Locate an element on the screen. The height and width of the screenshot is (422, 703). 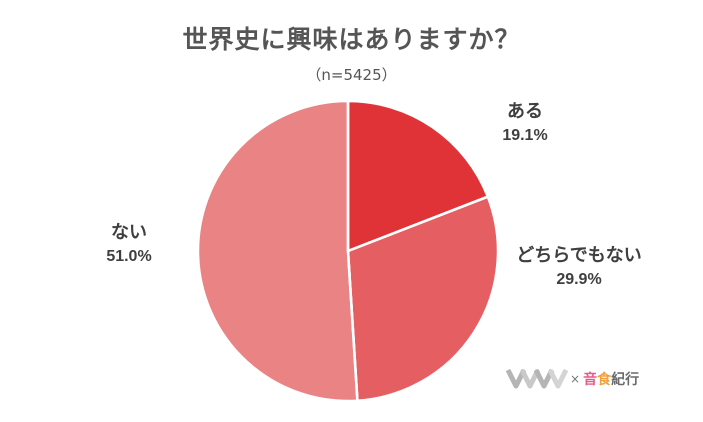
chart-title: 世界史に興味はありますか？ is located at coordinates (351, 39).